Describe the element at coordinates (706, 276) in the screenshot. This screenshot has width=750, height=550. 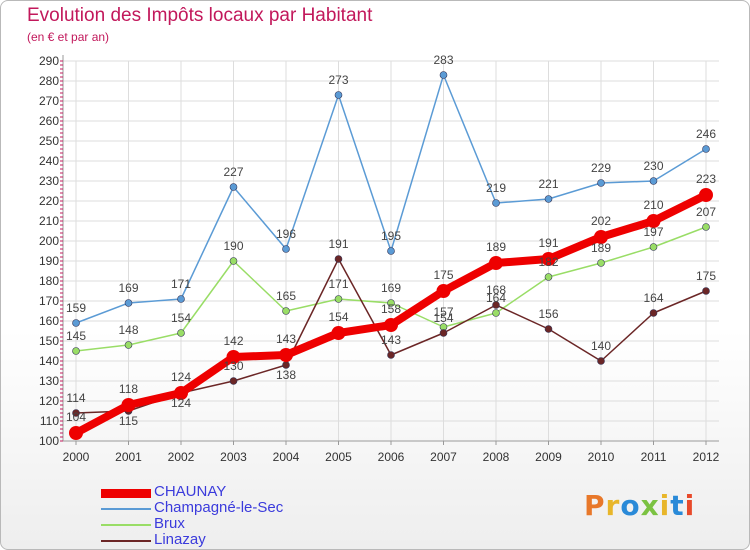
I see `data-label: 175` at that location.